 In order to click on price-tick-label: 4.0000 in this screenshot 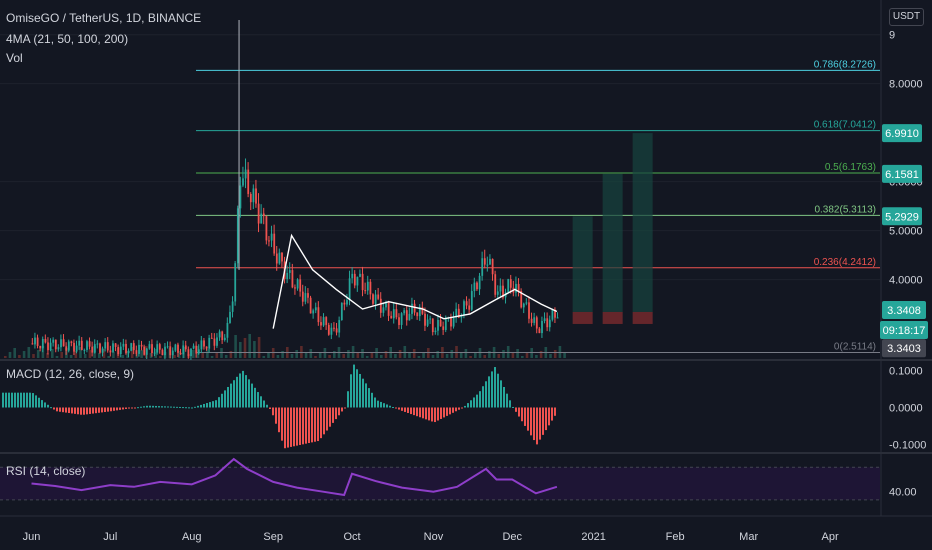, I will do `click(906, 281)`.